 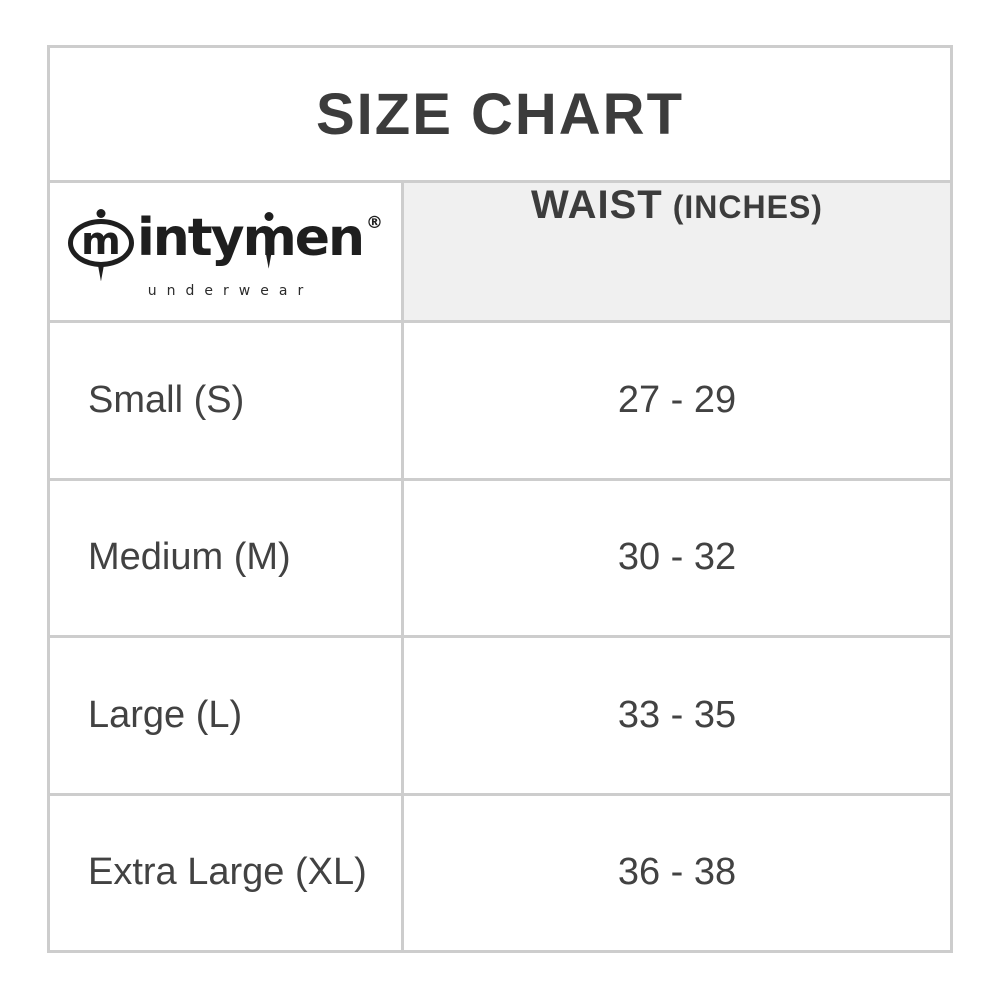 What do you see at coordinates (225, 399) in the screenshot?
I see `table-row-small-size: Small (S)` at bounding box center [225, 399].